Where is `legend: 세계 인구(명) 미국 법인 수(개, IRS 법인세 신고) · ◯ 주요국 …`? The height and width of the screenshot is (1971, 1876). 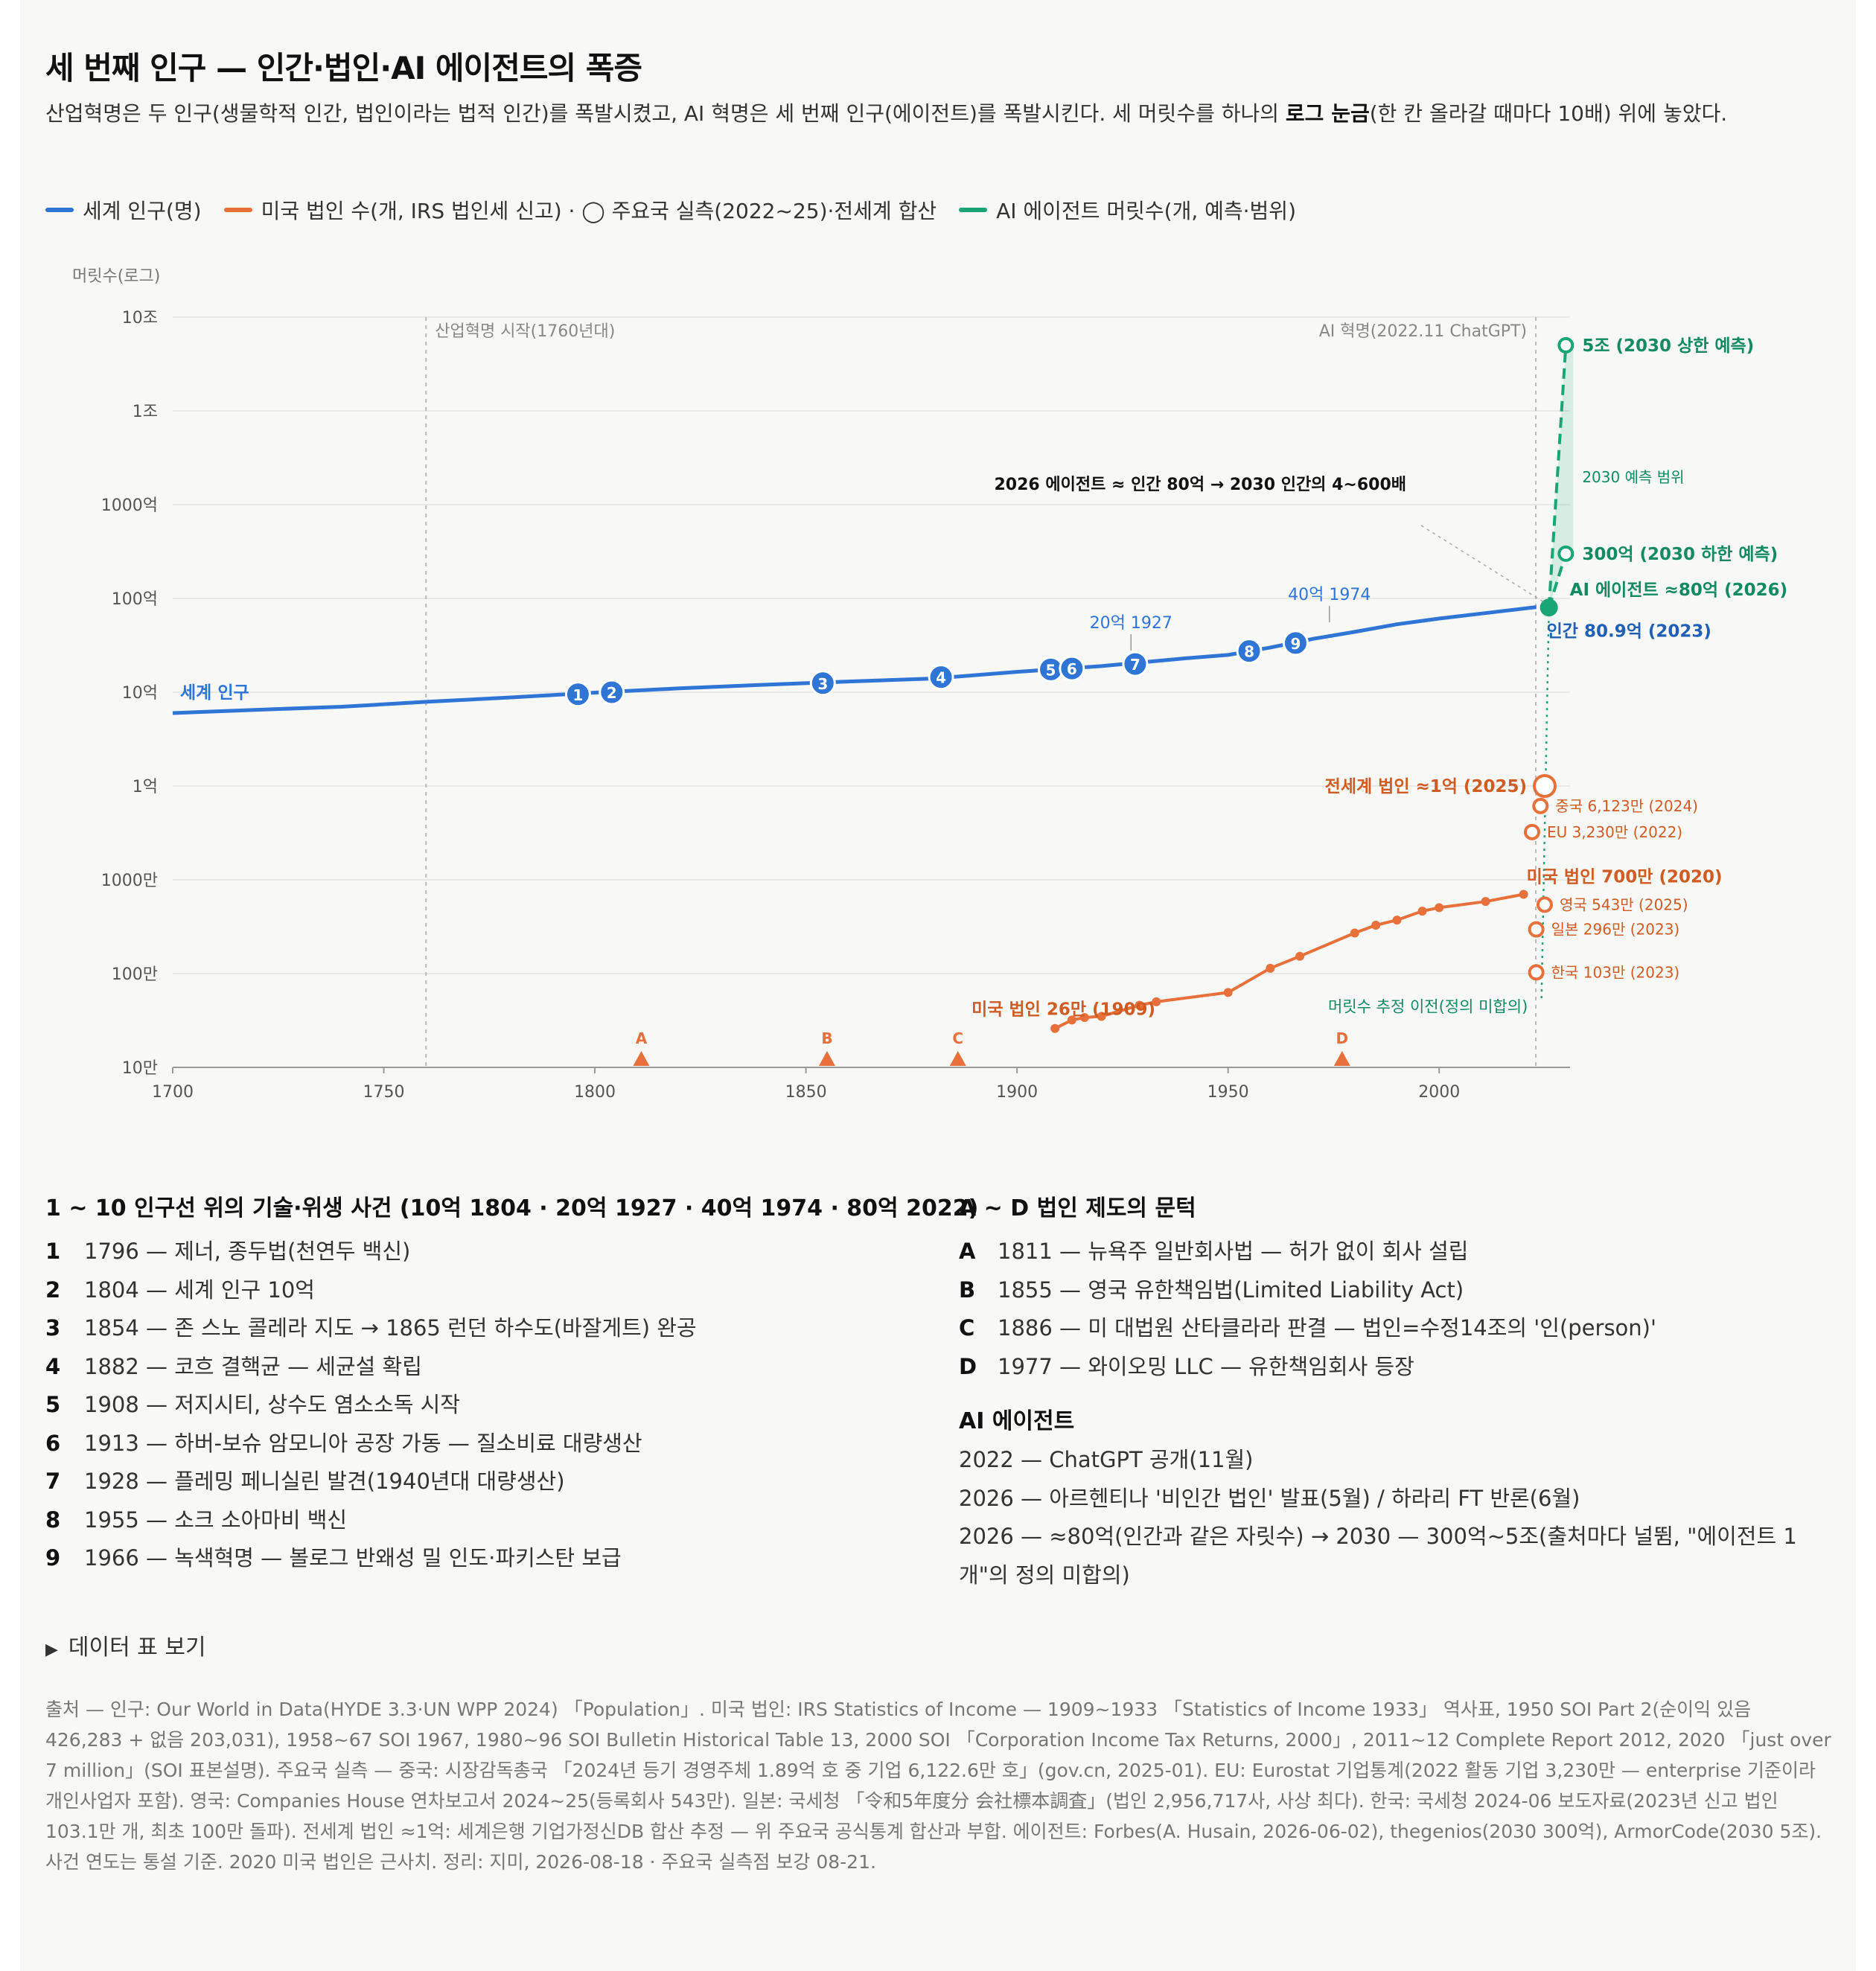
legend: 세계 인구(명) 미국 법인 수(개, IRS 법인세 신고) · ◯ 주요국 … is located at coordinates (682, 210).